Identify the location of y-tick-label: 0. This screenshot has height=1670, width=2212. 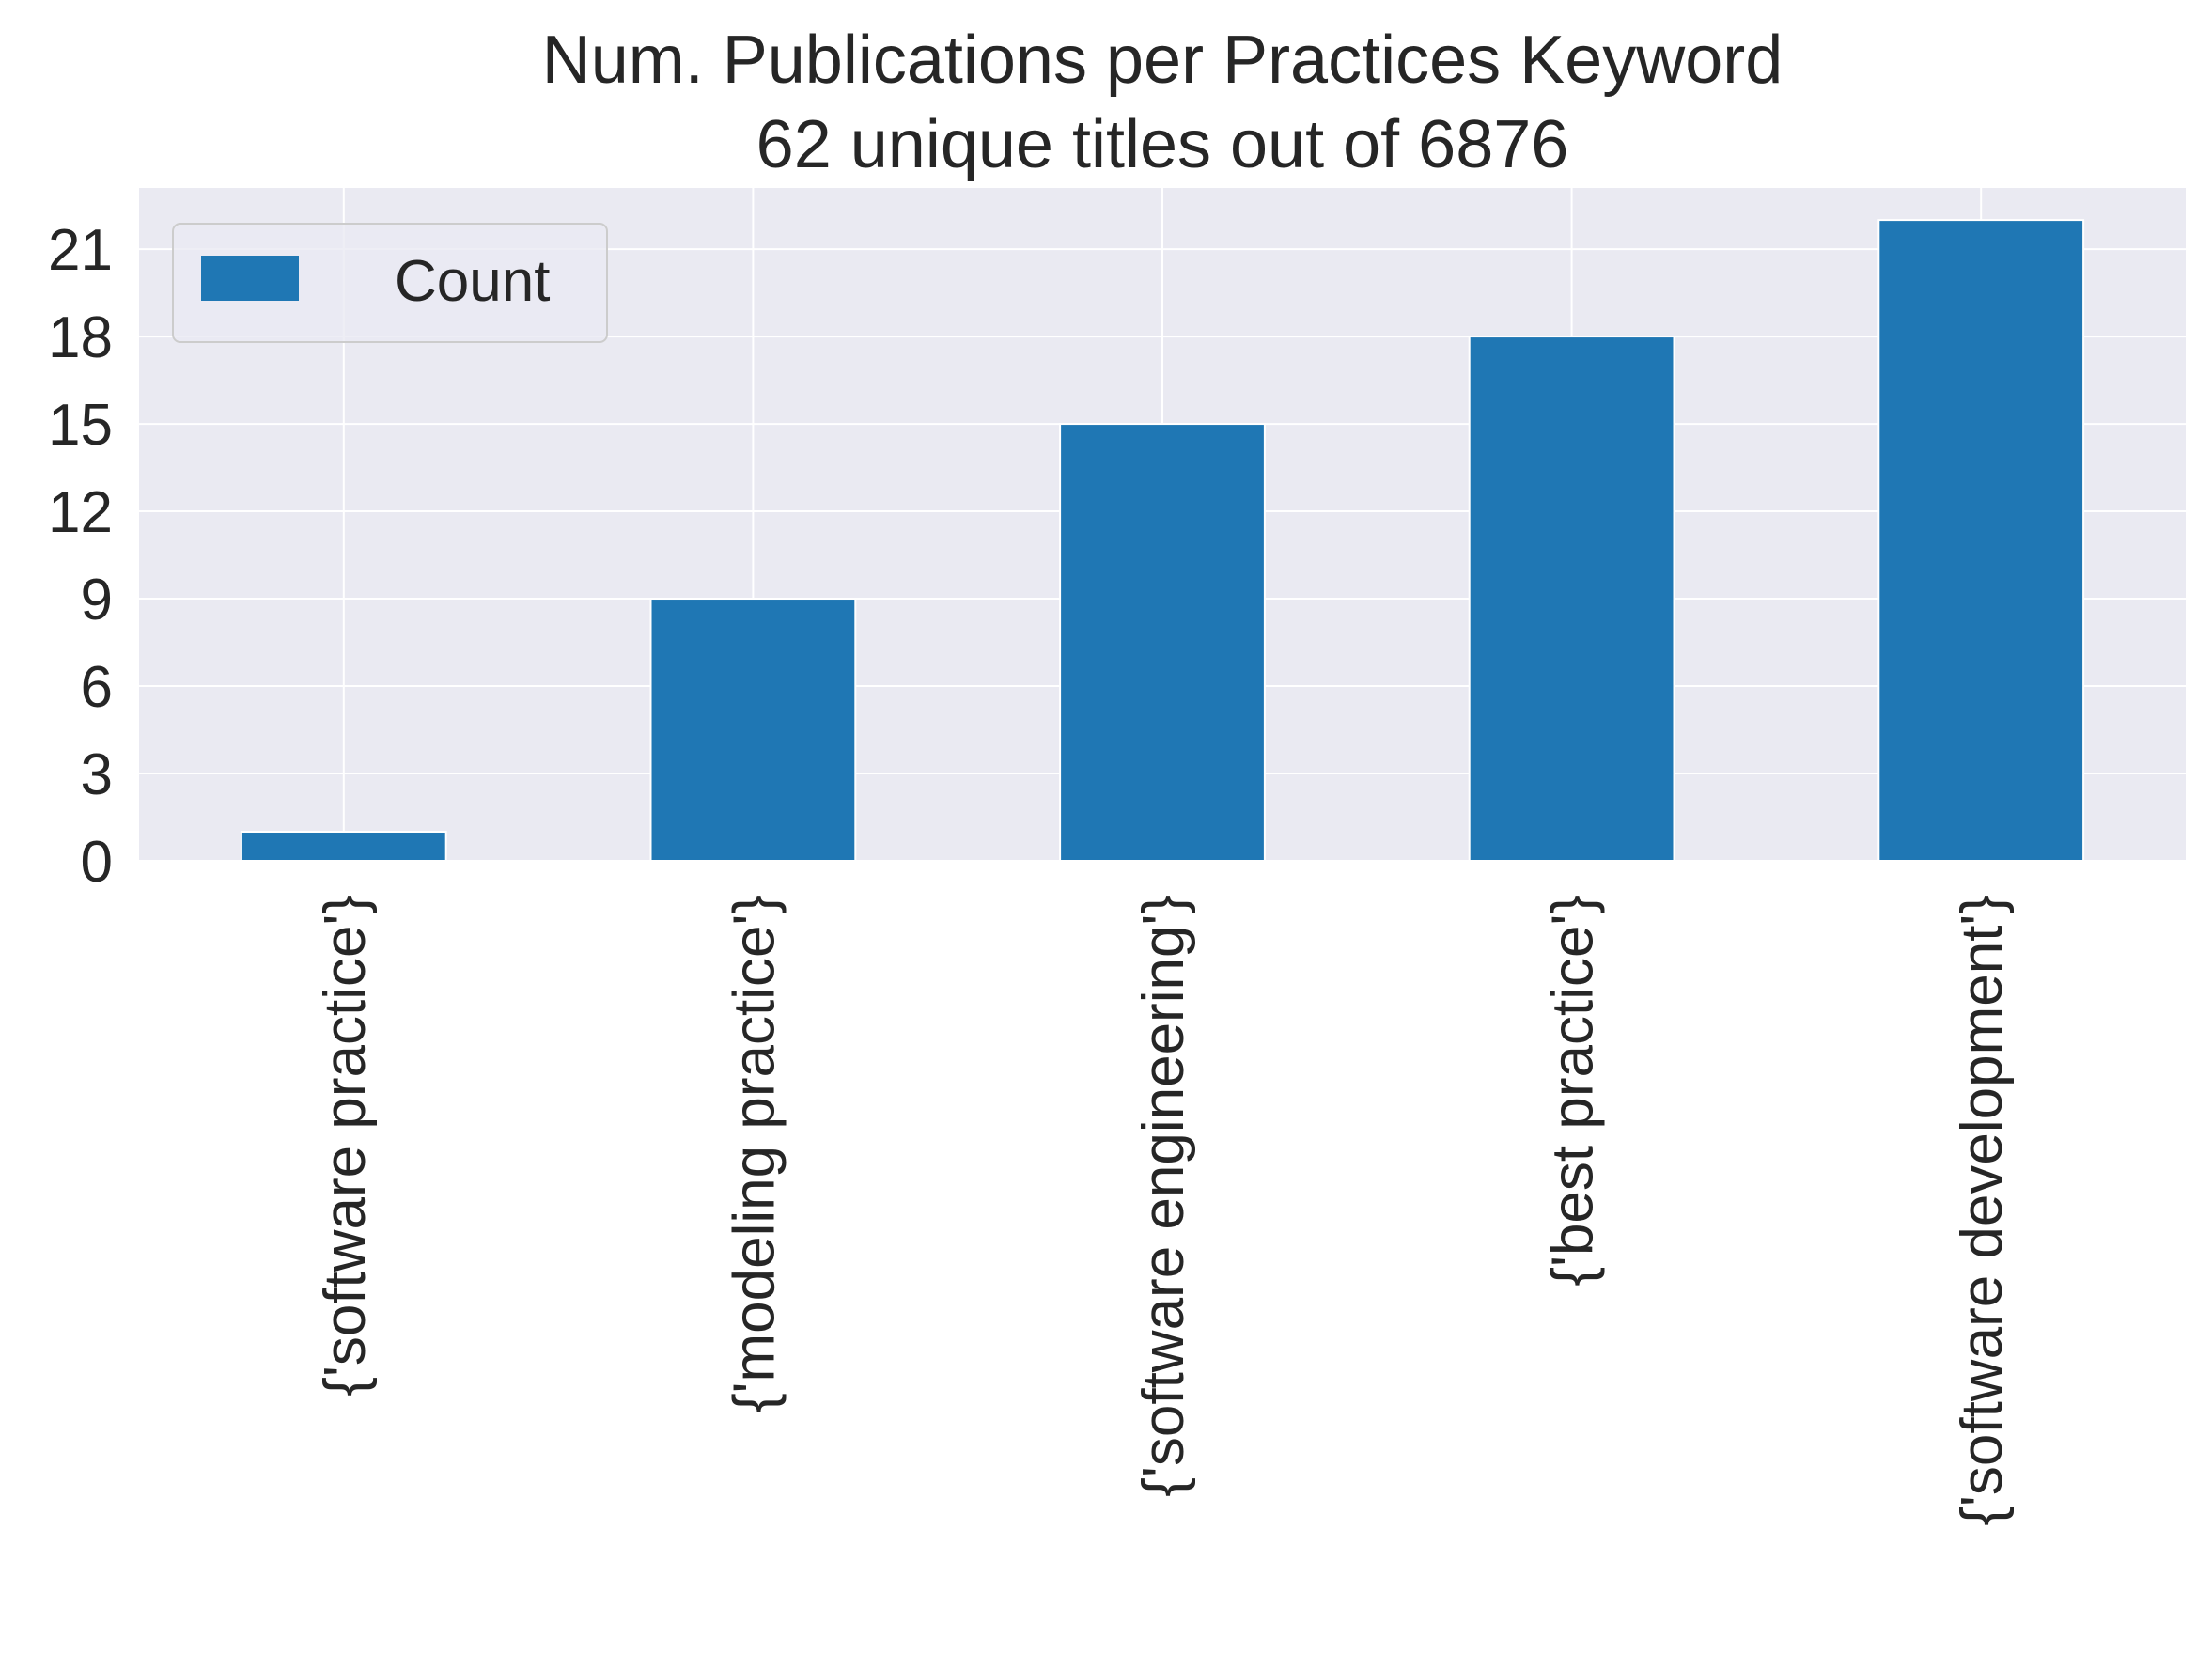
(97, 862).